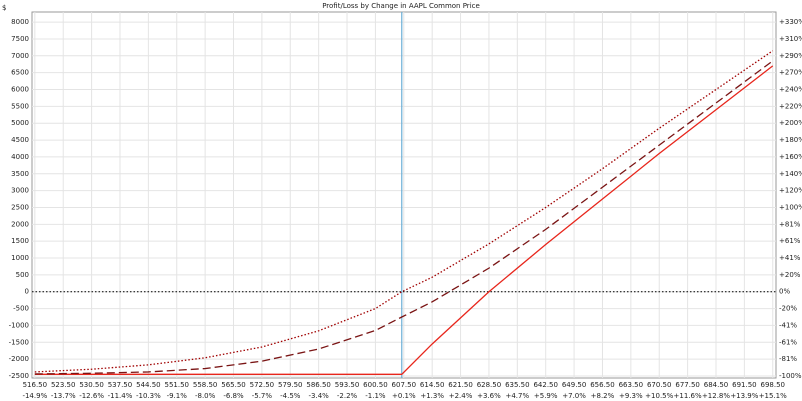 This screenshot has width=802, height=401. Describe the element at coordinates (790, 258) in the screenshot. I see `y2-tick-label: +41%` at that location.